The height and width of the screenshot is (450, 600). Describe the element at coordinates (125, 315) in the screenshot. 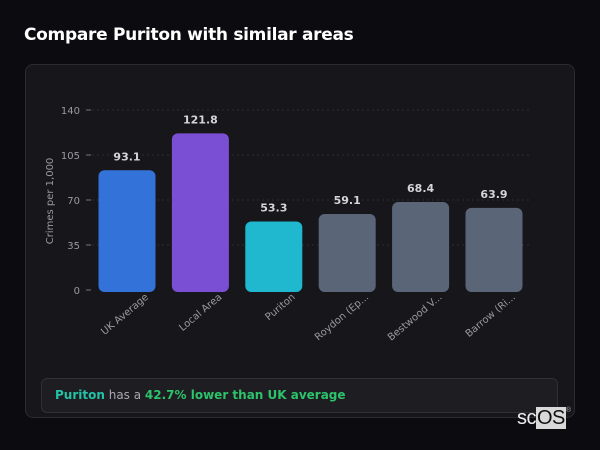

I see `x-tick-label: UK Average` at that location.